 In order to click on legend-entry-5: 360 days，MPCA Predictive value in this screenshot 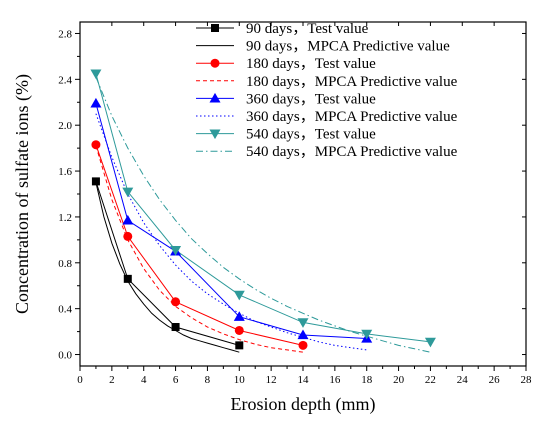, I will do `click(327, 117)`.